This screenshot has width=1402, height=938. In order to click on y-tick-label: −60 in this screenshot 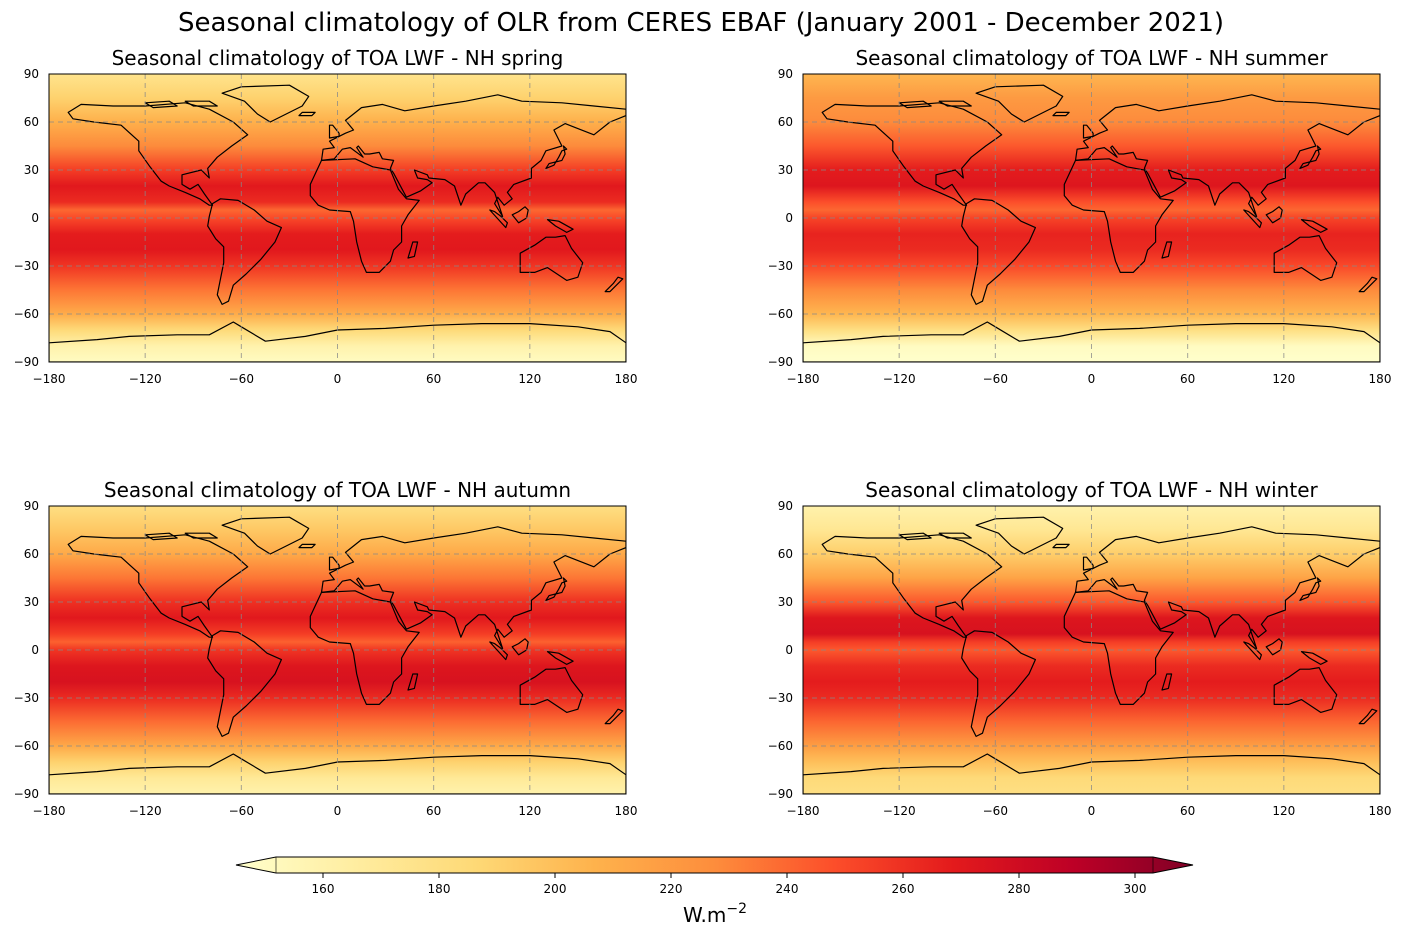, I will do `click(26, 746)`.